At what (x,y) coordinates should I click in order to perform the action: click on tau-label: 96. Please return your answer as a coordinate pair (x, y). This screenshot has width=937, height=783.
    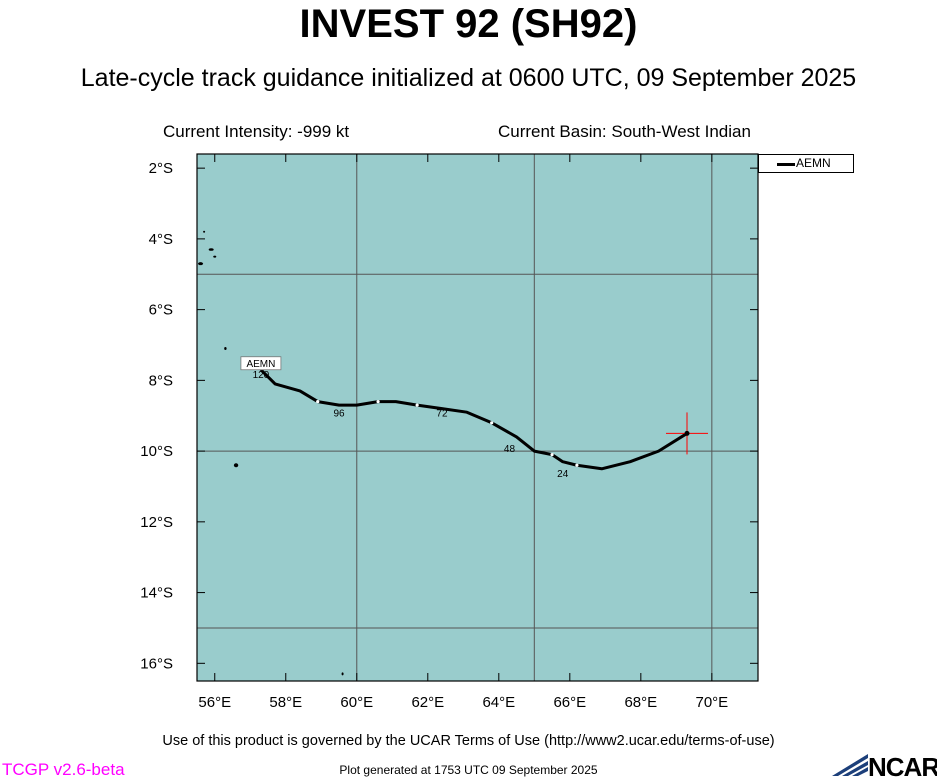
    Looking at the image, I should click on (339, 414).